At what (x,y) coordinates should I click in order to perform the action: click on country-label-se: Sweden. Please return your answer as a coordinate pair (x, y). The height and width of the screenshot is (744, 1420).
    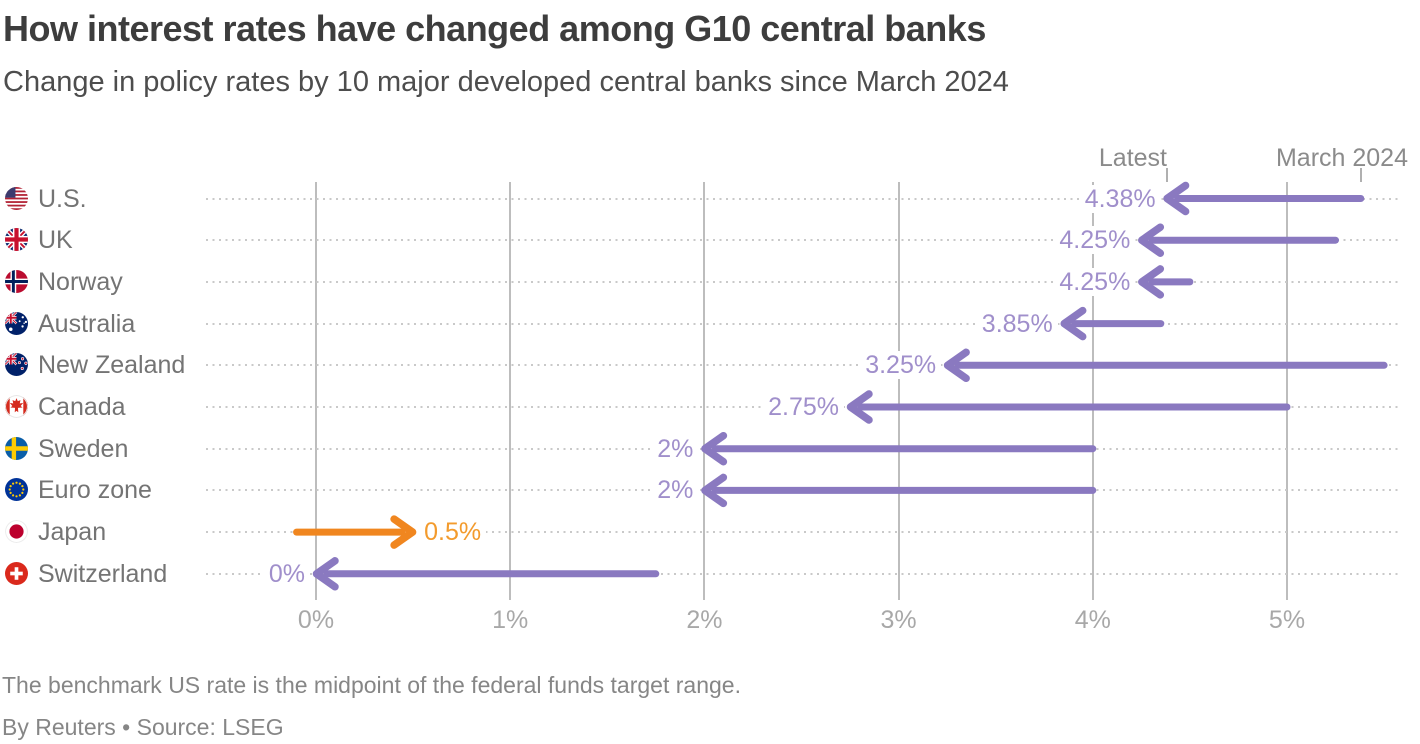
    Looking at the image, I should click on (83, 448).